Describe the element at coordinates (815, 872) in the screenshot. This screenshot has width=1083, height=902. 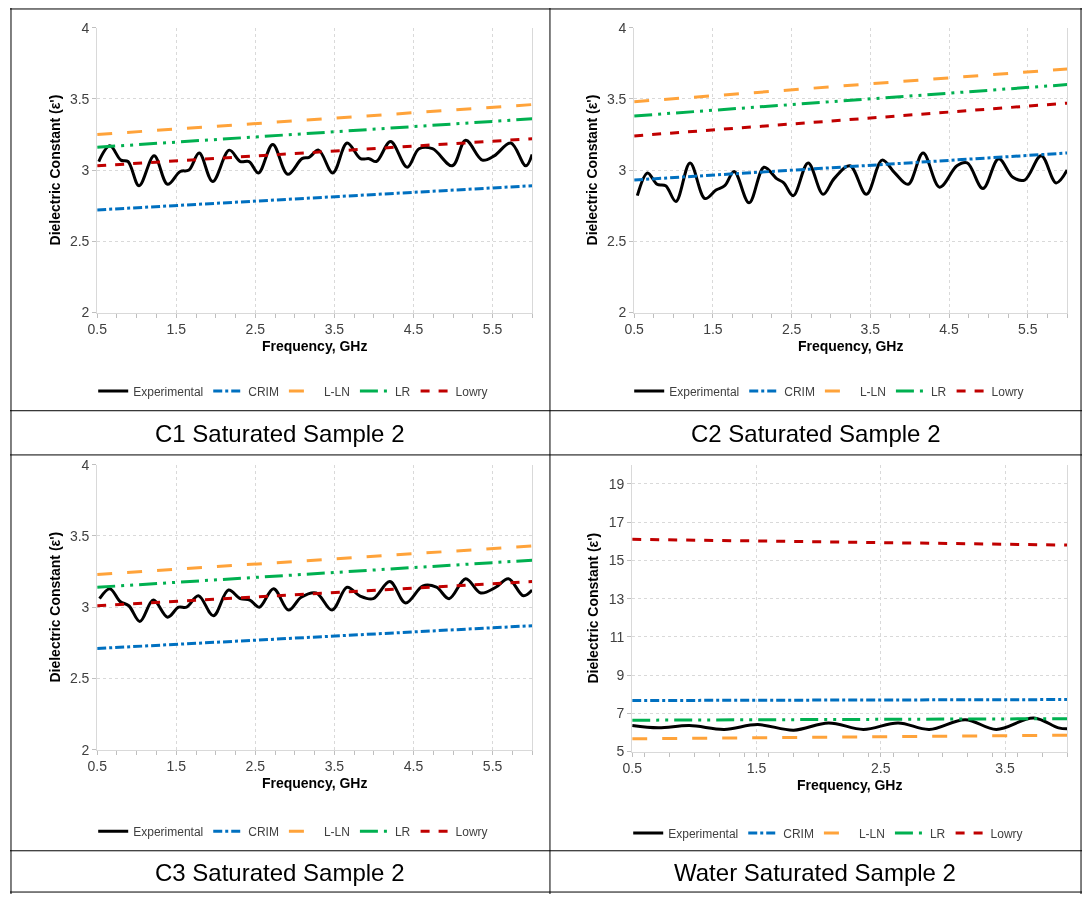
I see `text: Water Saturated Sample 2` at that location.